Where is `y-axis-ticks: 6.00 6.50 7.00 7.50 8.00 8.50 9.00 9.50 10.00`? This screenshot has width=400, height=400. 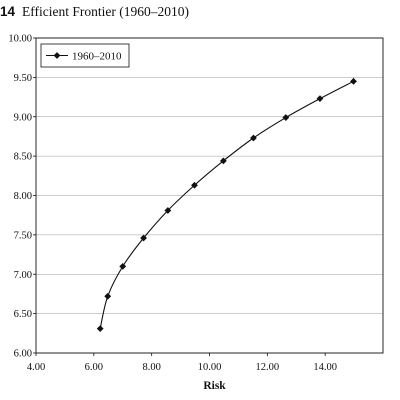 y-axis-ticks: 6.00 6.50 7.00 7.50 8.00 8.50 9.00 9.50 10.00 is located at coordinates (22, 197).